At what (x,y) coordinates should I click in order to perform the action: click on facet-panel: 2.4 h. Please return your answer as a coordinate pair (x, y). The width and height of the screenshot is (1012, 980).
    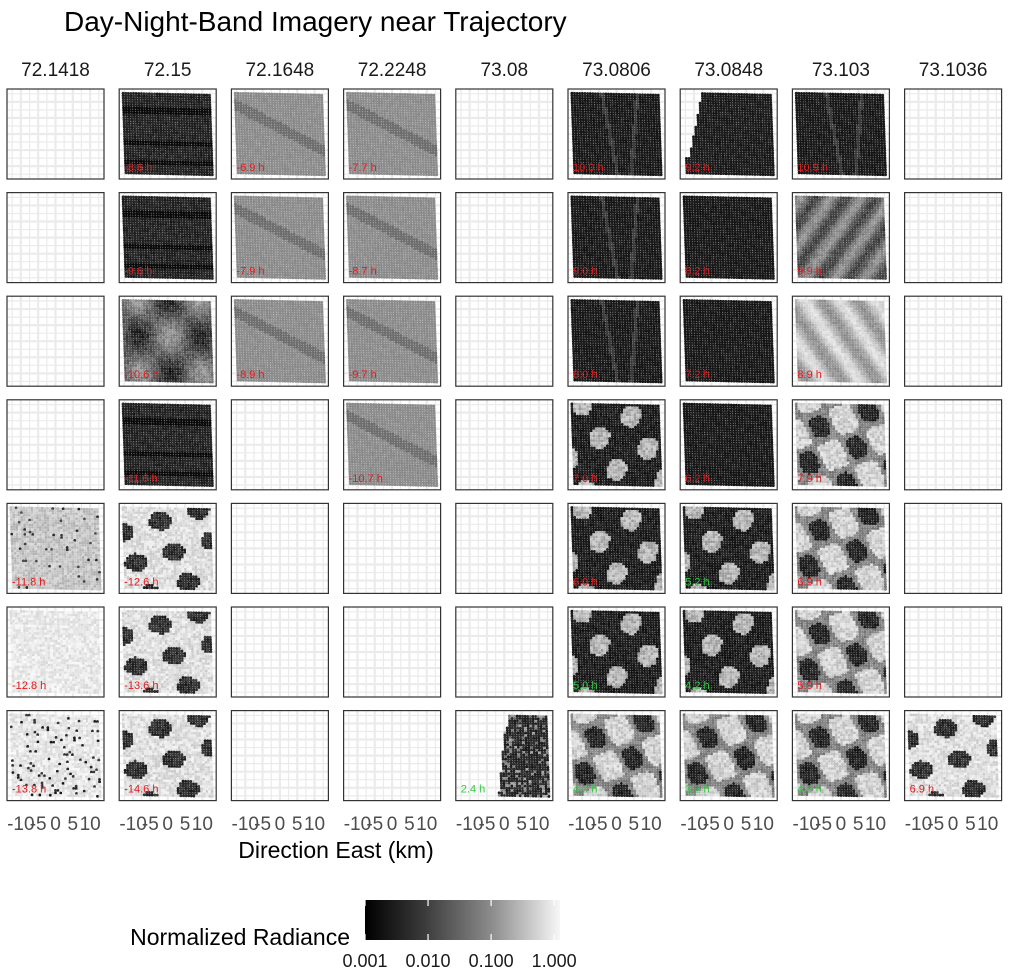
    Looking at the image, I should click on (504, 756).